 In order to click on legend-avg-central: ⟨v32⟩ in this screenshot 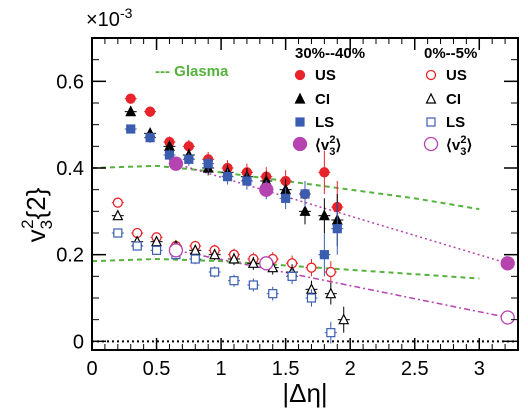, I will do `click(328, 146)`.